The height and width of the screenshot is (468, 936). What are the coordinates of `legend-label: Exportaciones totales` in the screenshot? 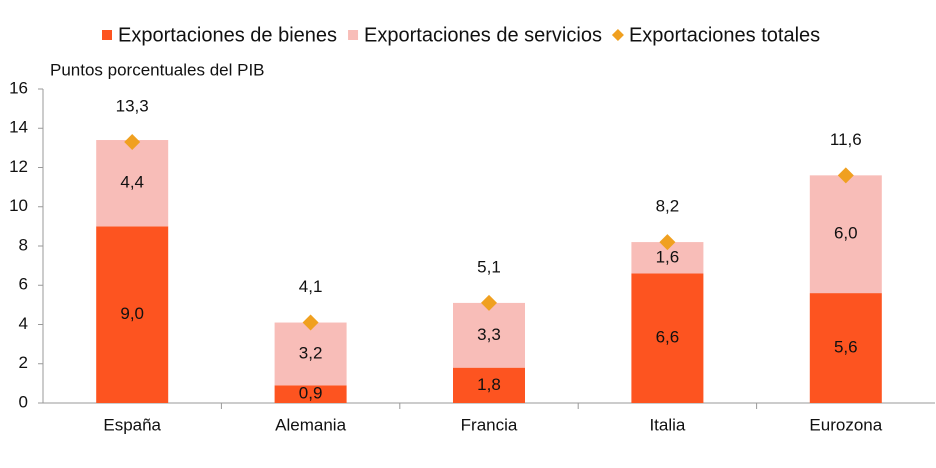 It's located at (724, 35).